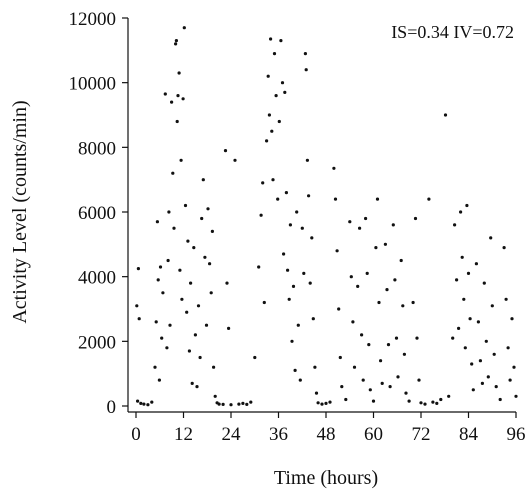  I want to click on x-tick-label: 36, so click(278, 434).